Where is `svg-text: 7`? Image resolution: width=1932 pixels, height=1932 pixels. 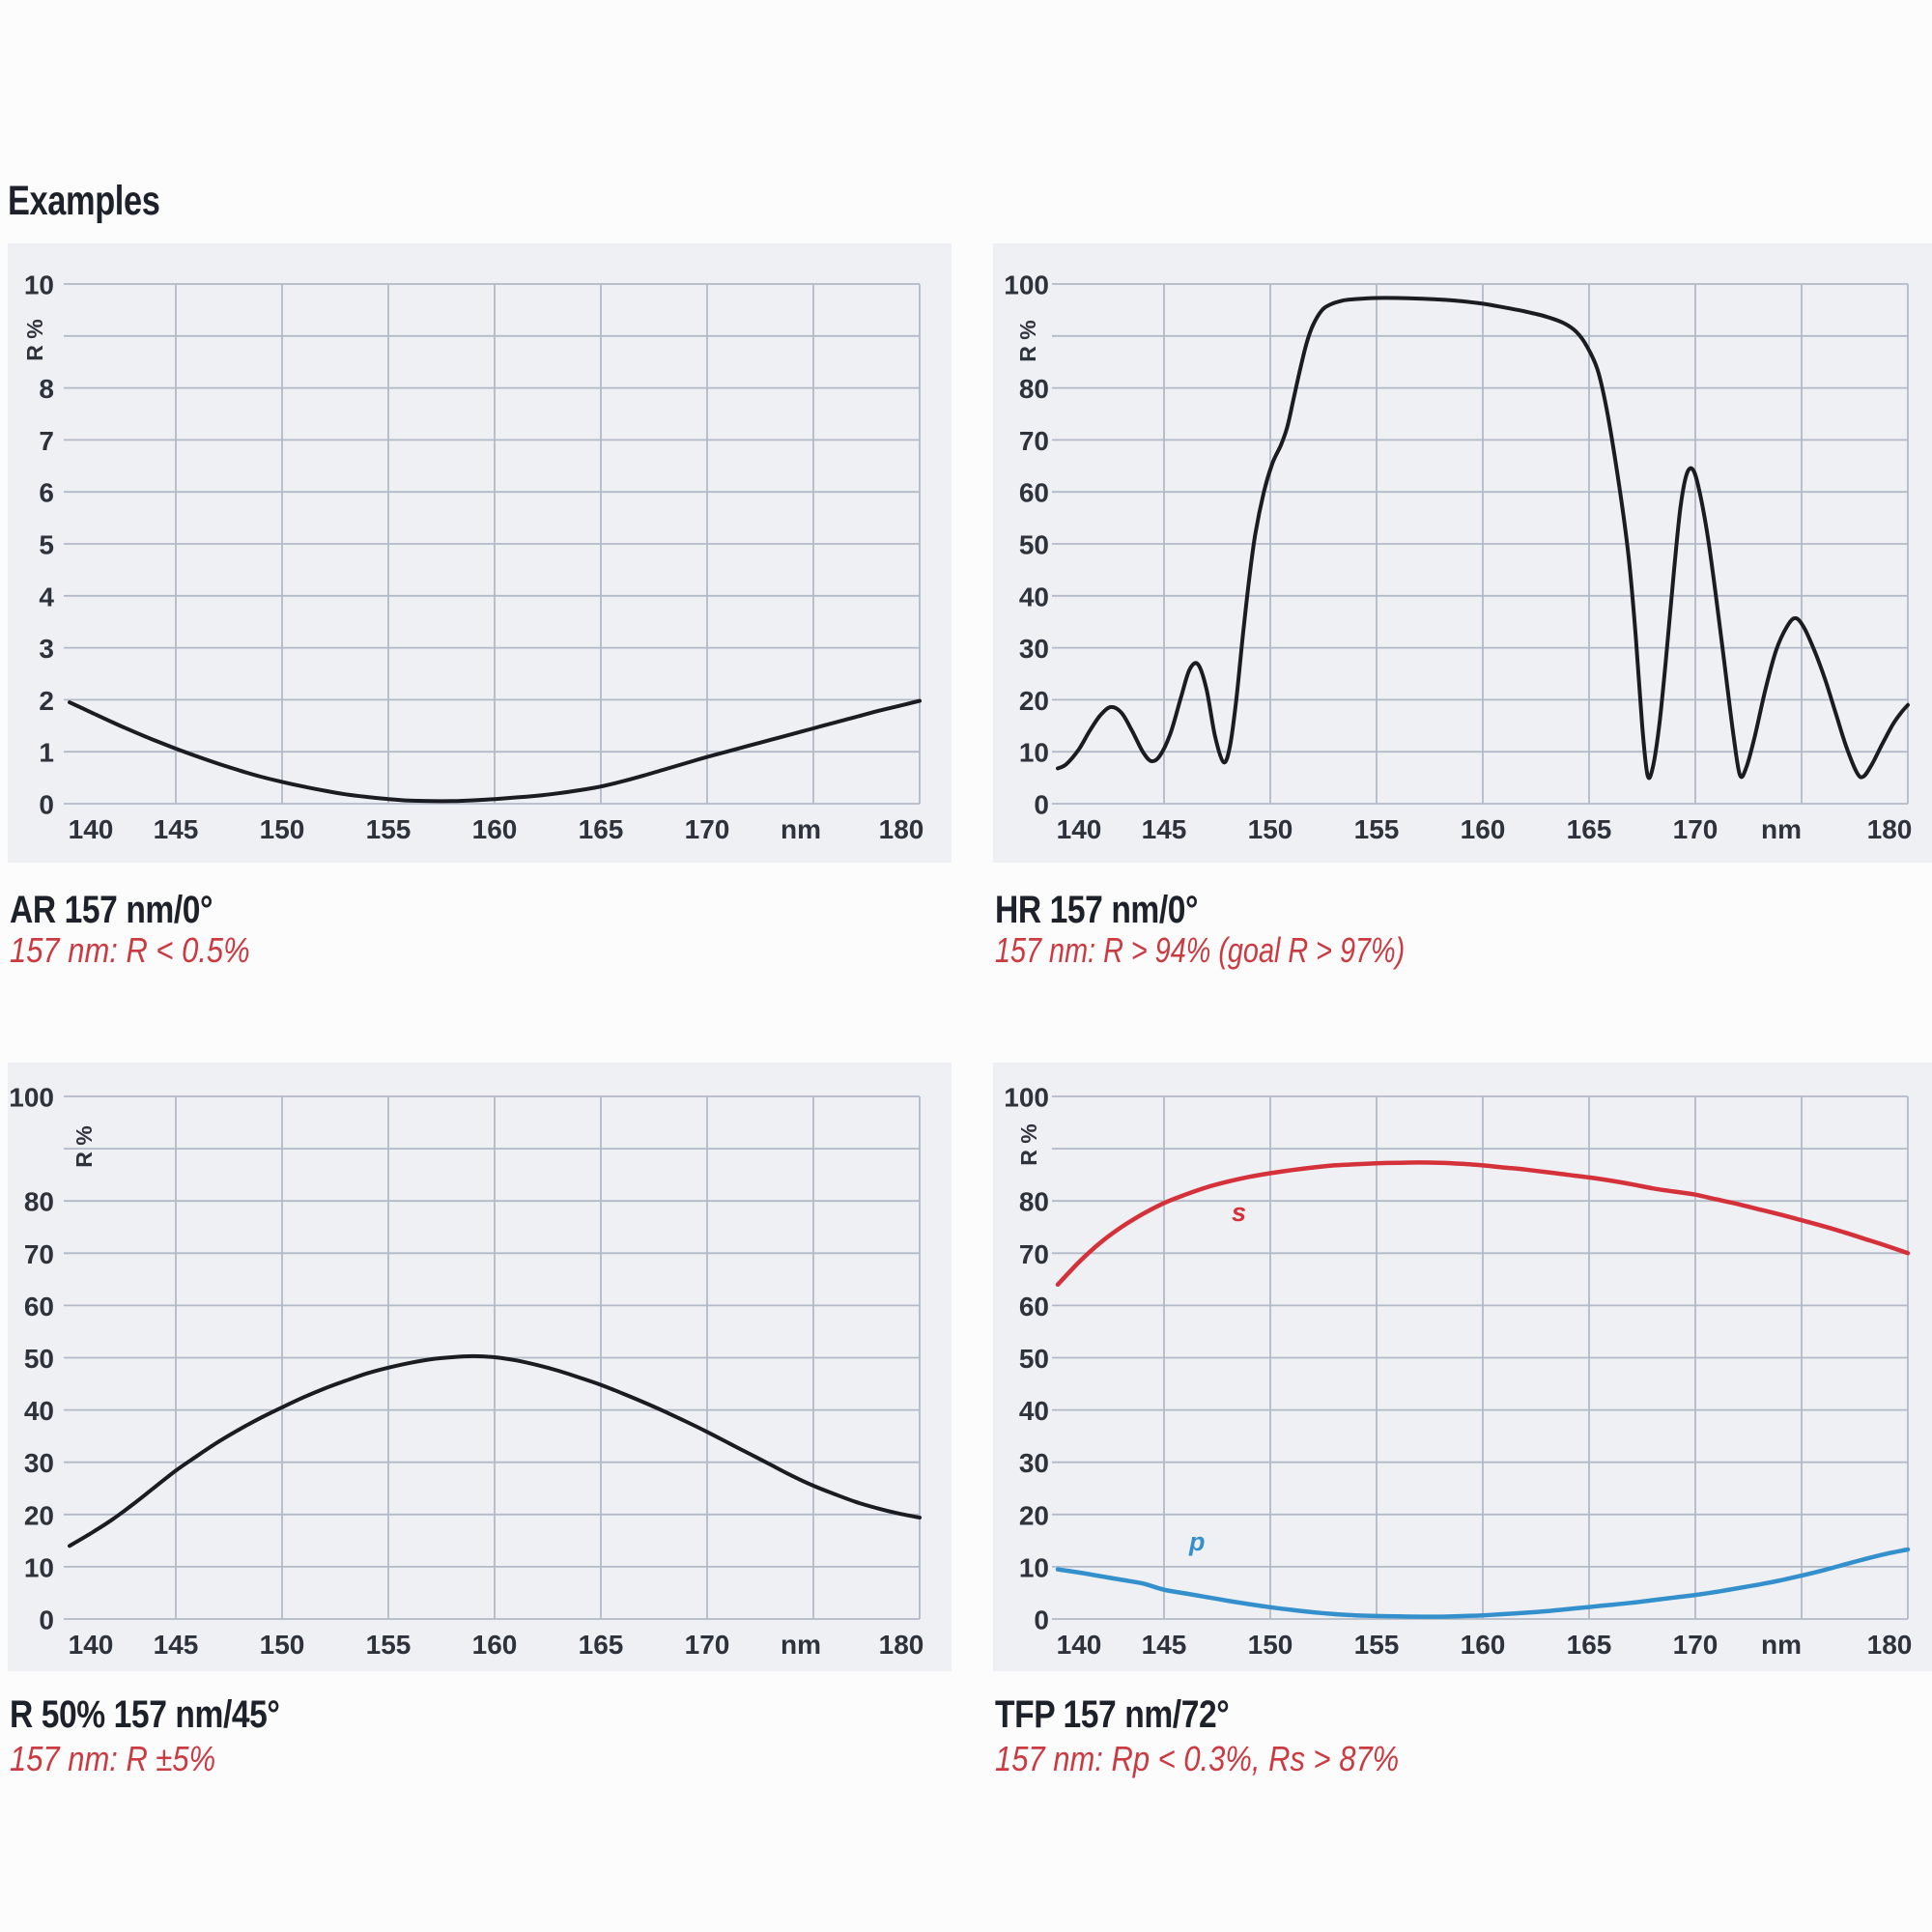 svg-text: 7 is located at coordinates (46, 441).